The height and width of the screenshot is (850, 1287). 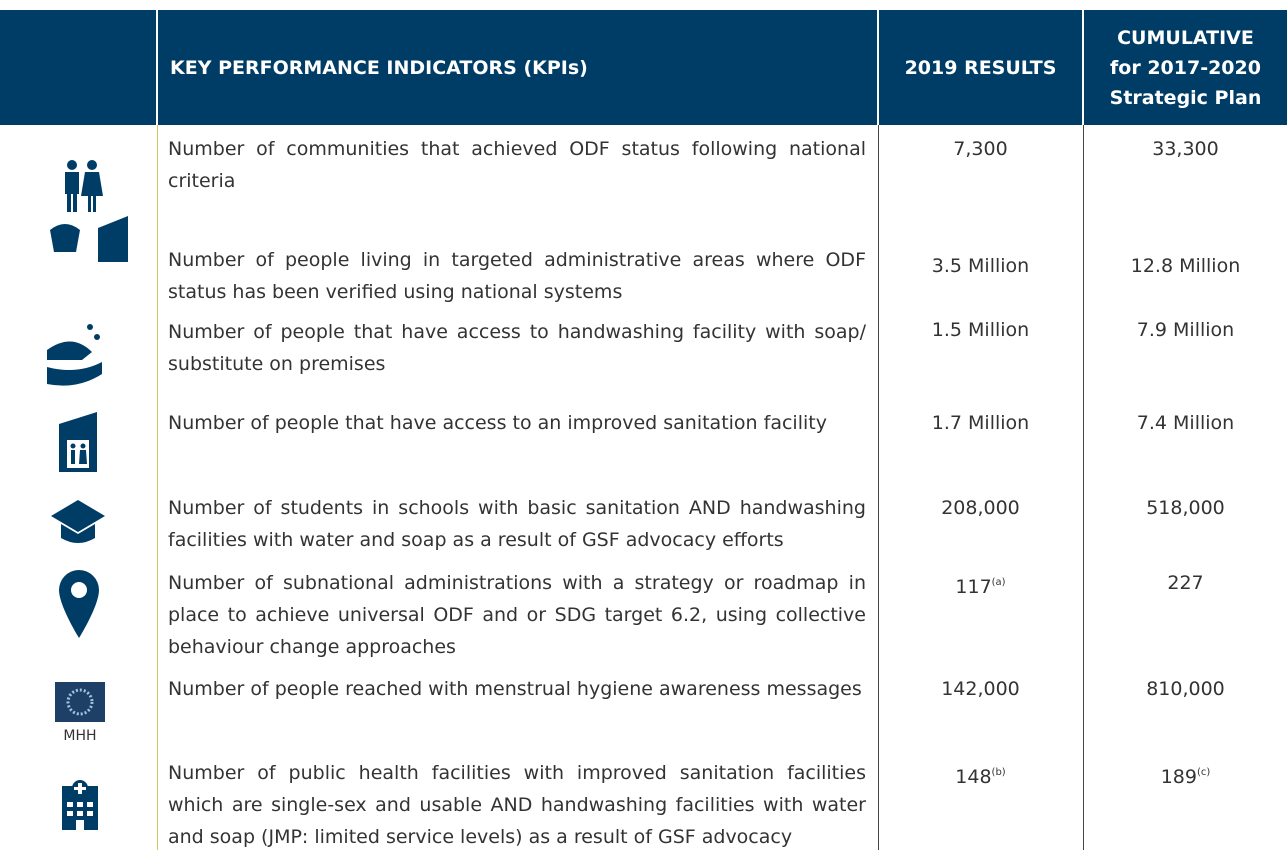 What do you see at coordinates (78, 521) in the screenshot?
I see `icon-school` at bounding box center [78, 521].